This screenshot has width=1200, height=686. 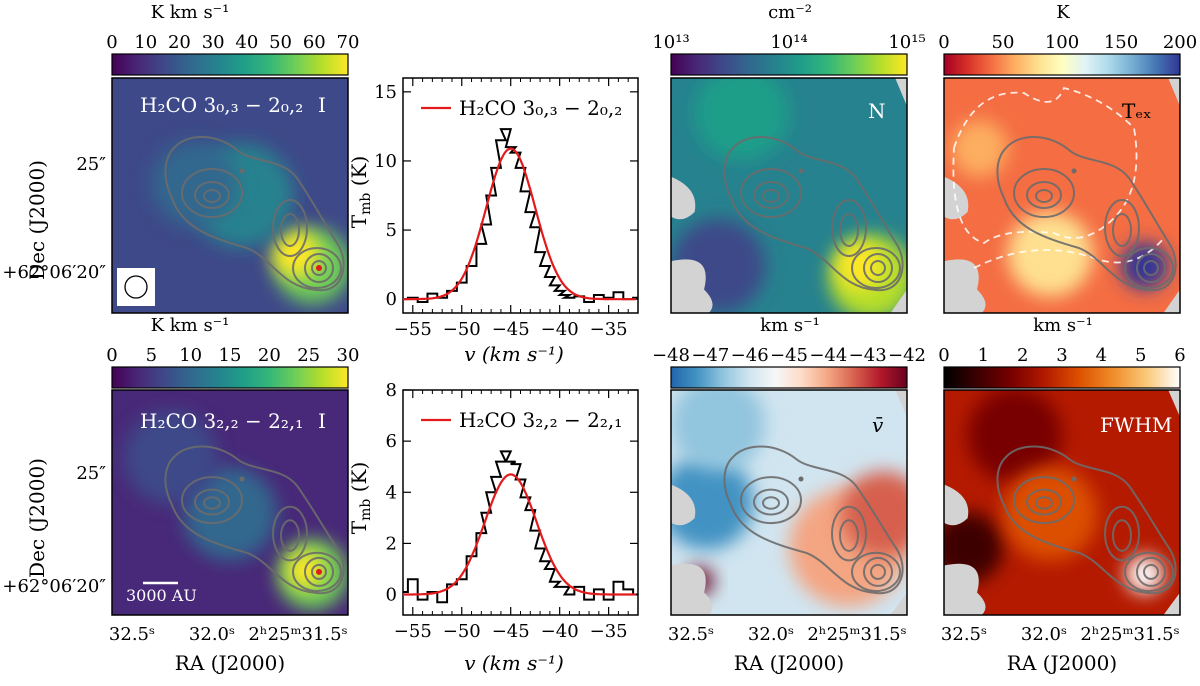 I want to click on colorbar-tick-label: 60, so click(x=314, y=42).